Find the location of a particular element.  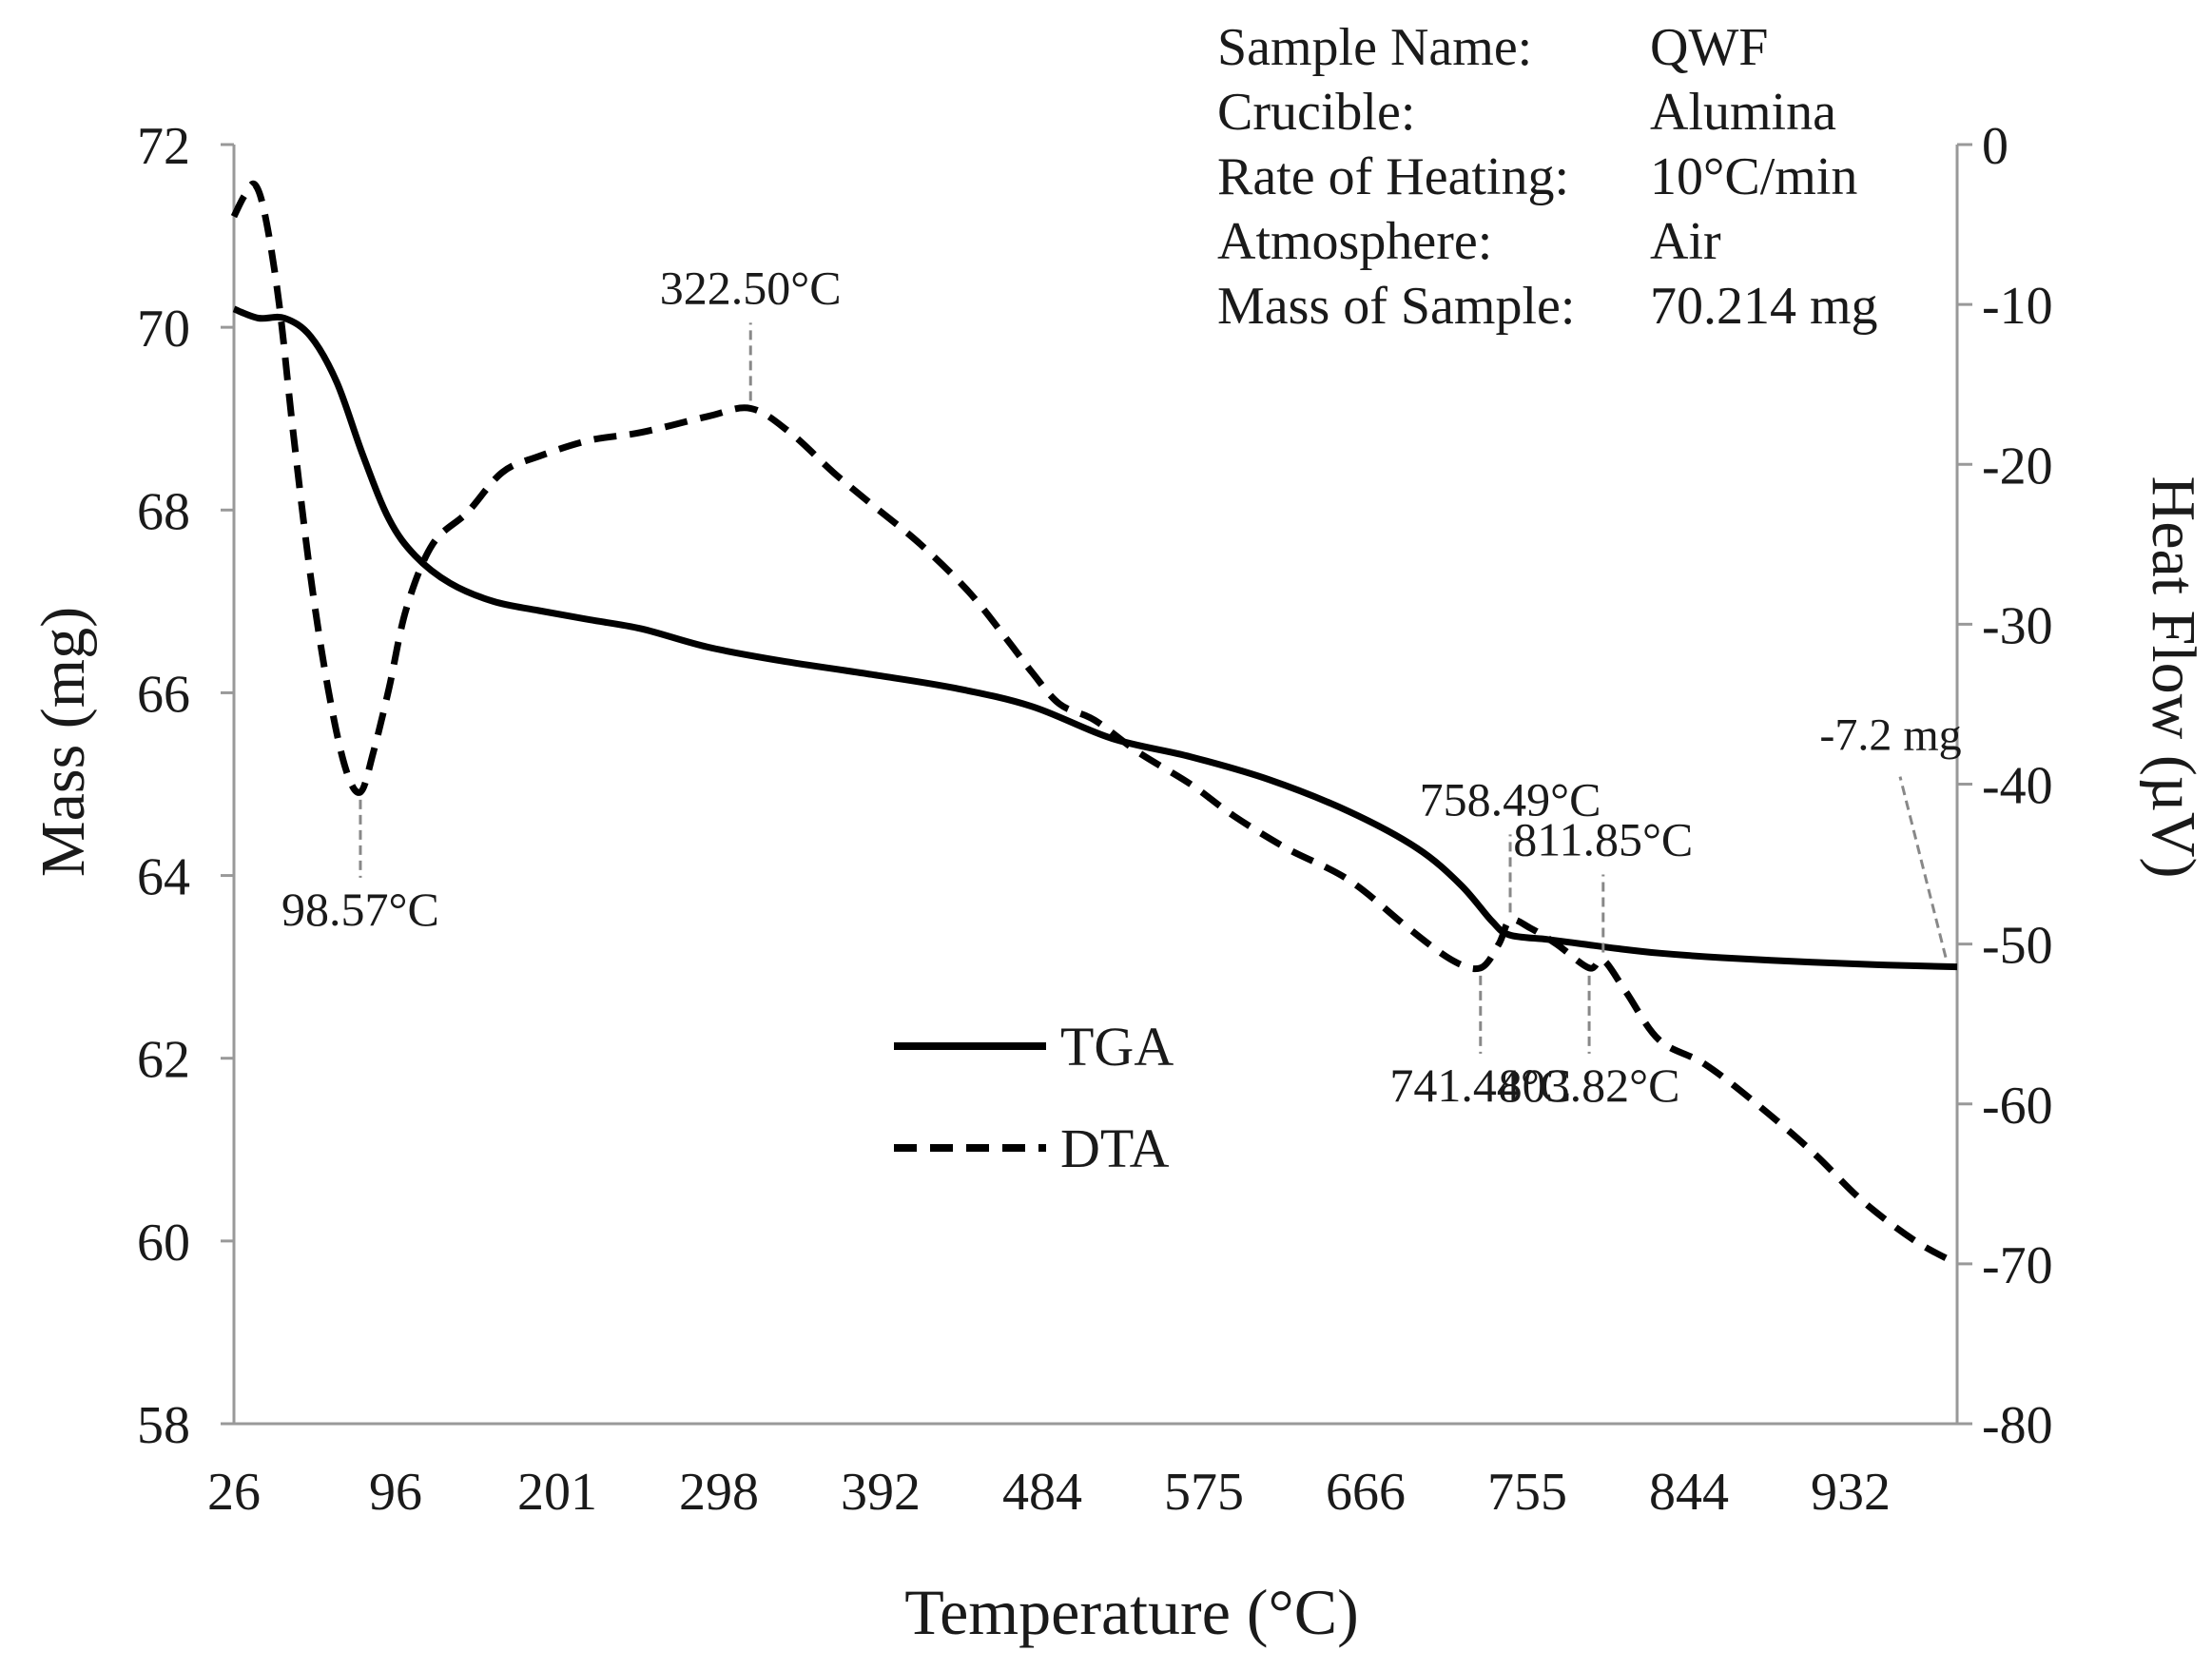

left-tick-label: 68 is located at coordinates (163, 511).